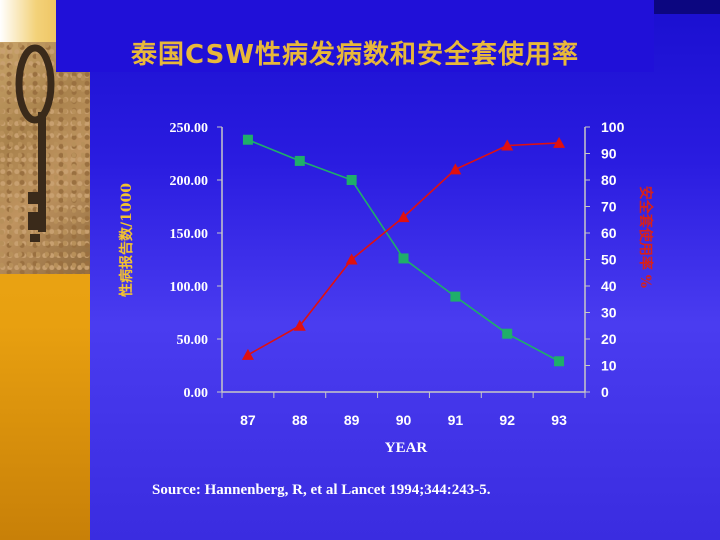 Image resolution: width=720 pixels, height=540 pixels. Describe the element at coordinates (507, 420) in the screenshot. I see `x-tick-label: 92` at that location.